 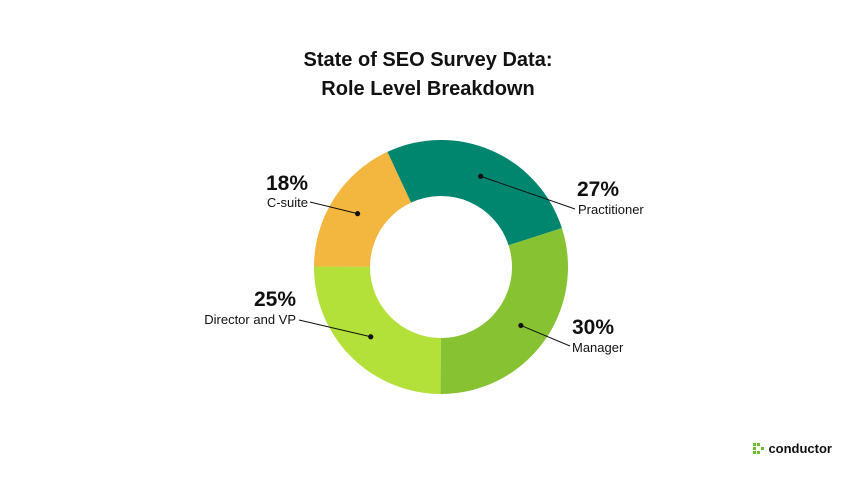 What do you see at coordinates (357, 214) in the screenshot?
I see `leader-dot-c-suite` at bounding box center [357, 214].